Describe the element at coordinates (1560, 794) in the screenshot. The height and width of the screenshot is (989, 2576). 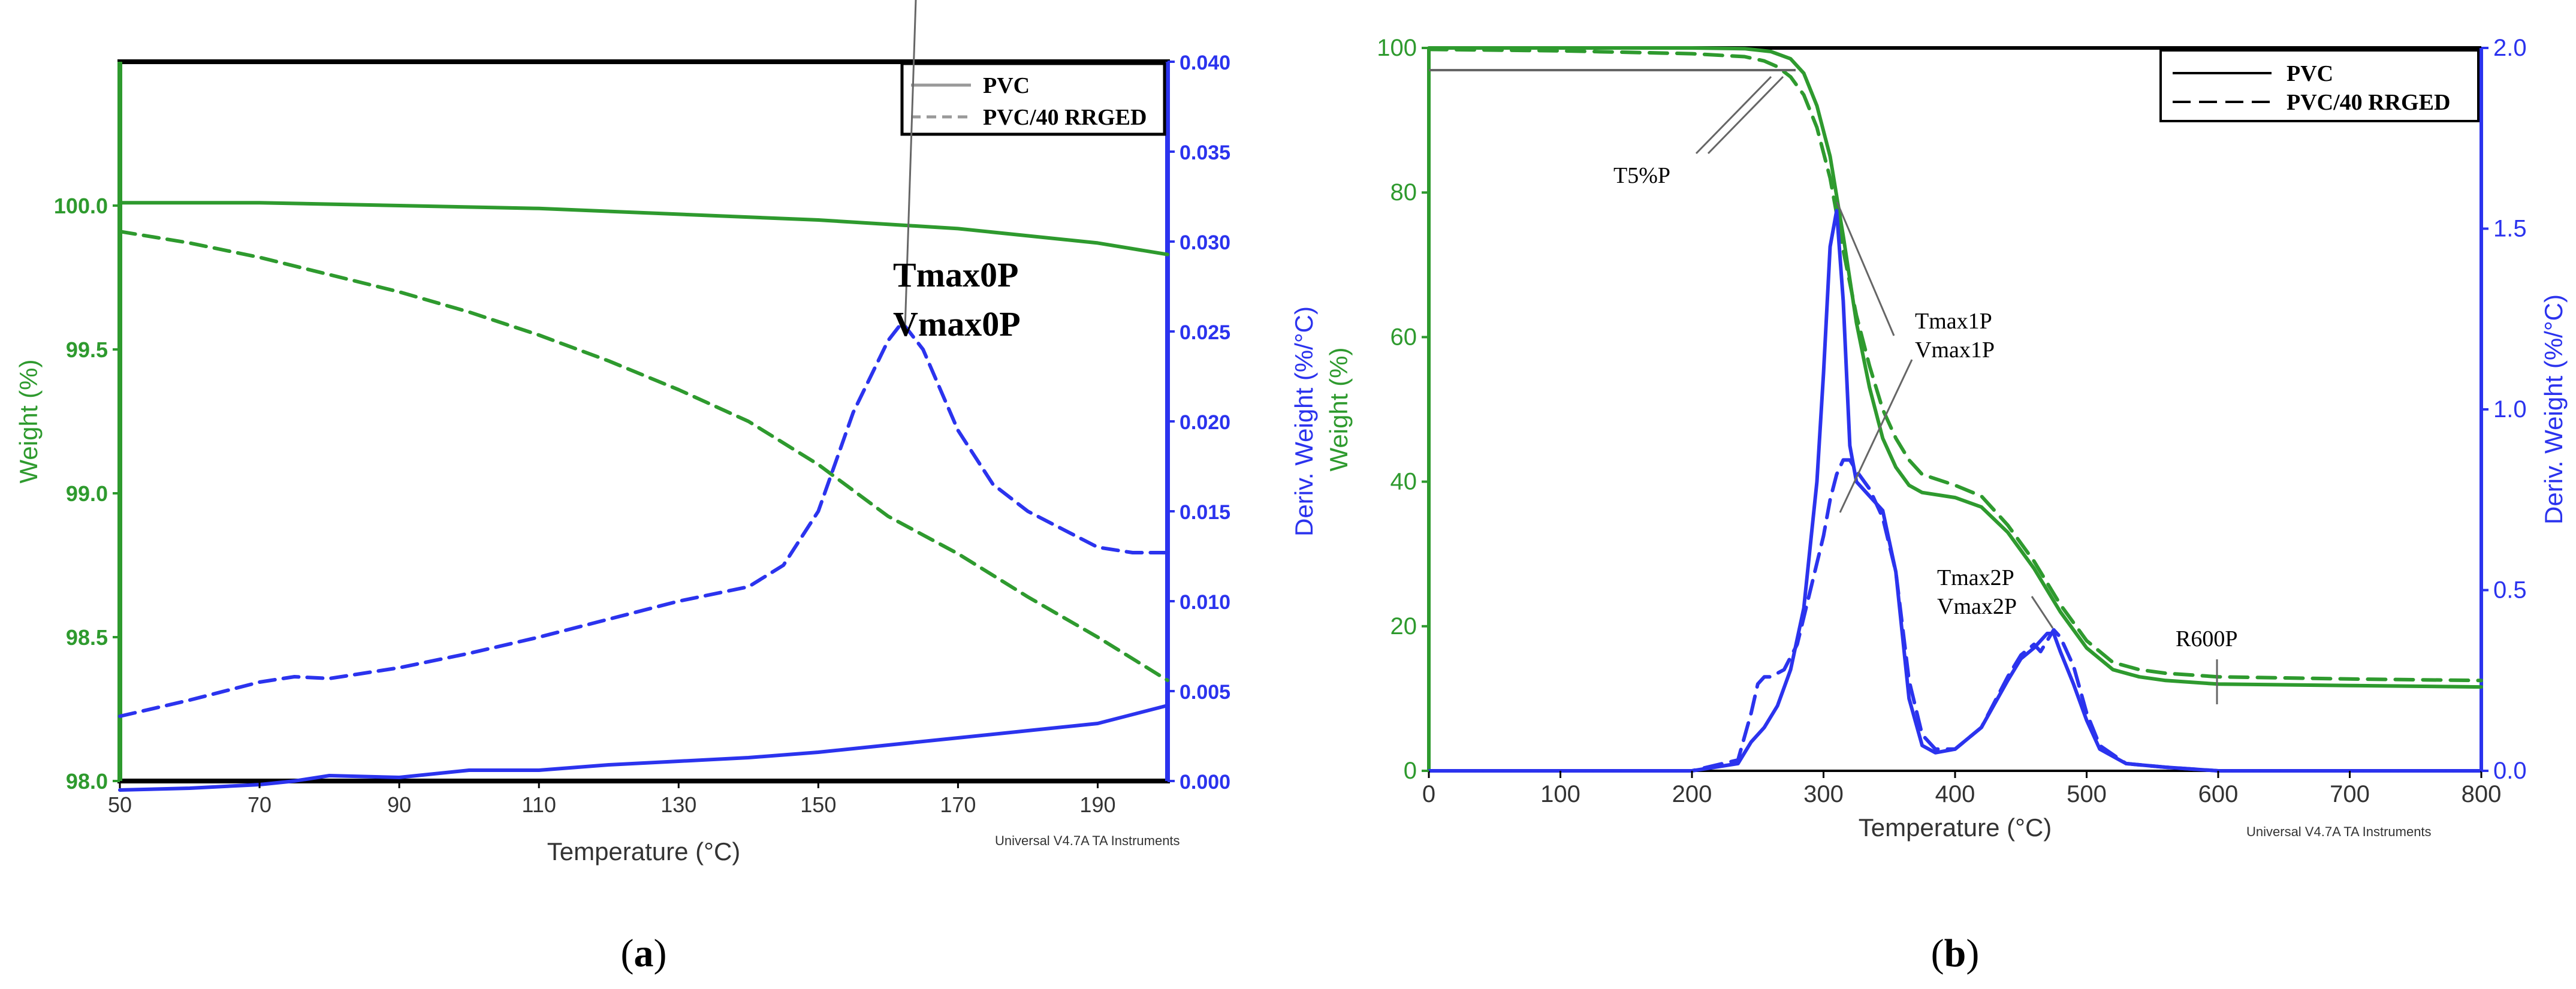
I see `x-tick-label: 100` at that location.